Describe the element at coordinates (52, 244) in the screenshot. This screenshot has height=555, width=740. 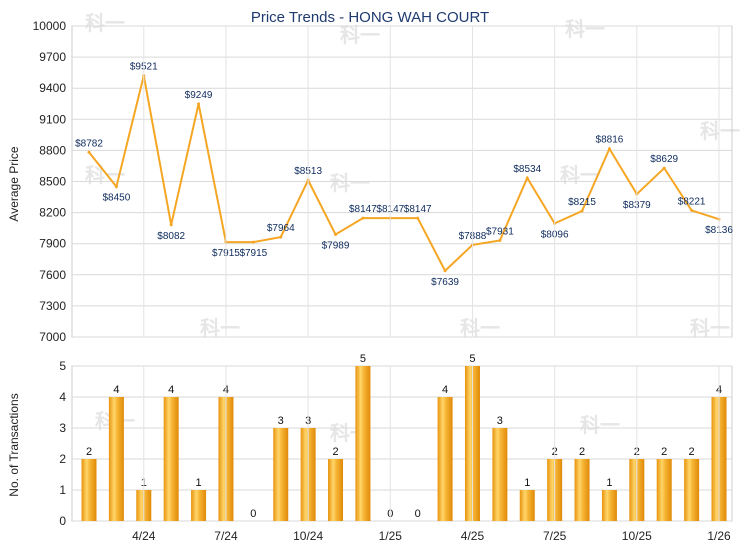
I see `line-chart-y-tick-label: 7900` at that location.